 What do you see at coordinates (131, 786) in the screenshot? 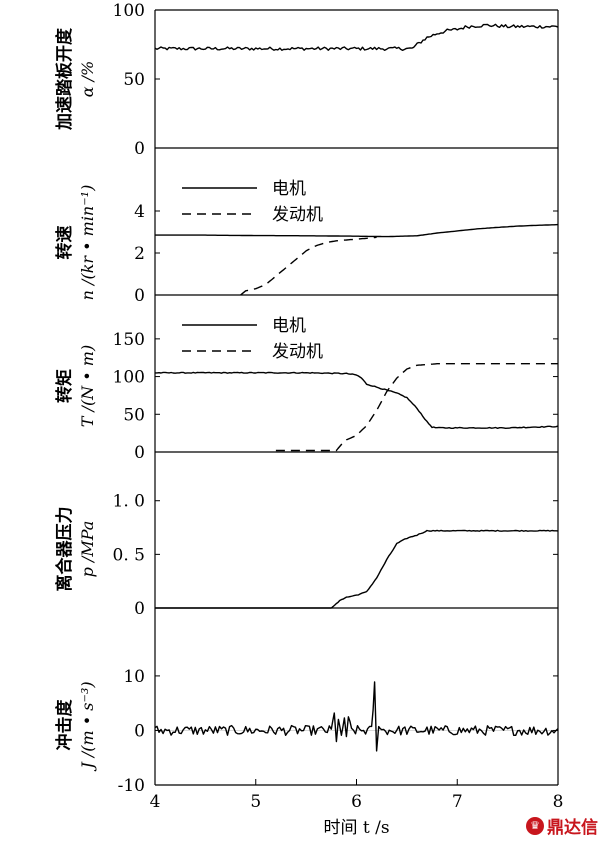
I see `jerk-ytick-label: -10` at bounding box center [131, 786].